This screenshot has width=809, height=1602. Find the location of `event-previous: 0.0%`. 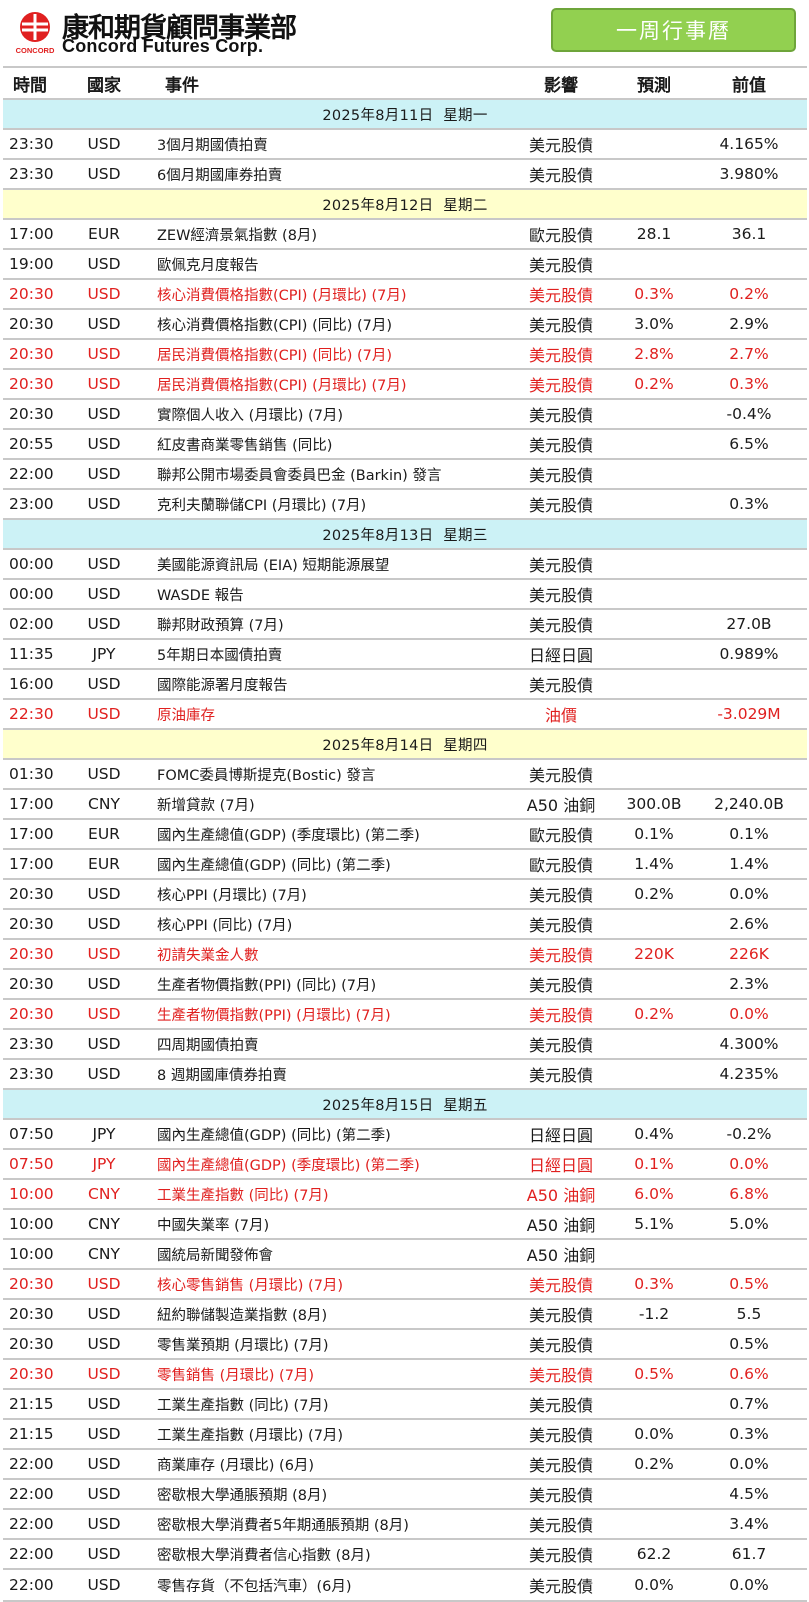

event-previous: 0.0% is located at coordinates (749, 1014).